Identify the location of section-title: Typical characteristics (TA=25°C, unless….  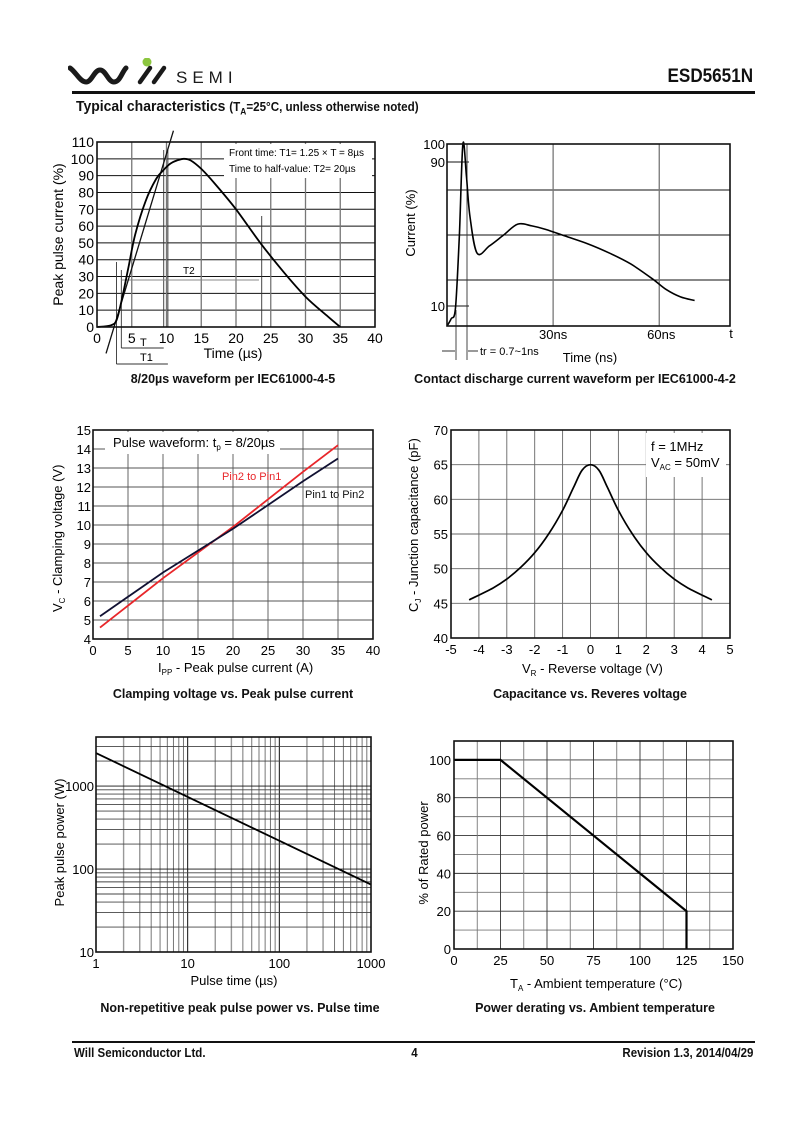
(247, 107).